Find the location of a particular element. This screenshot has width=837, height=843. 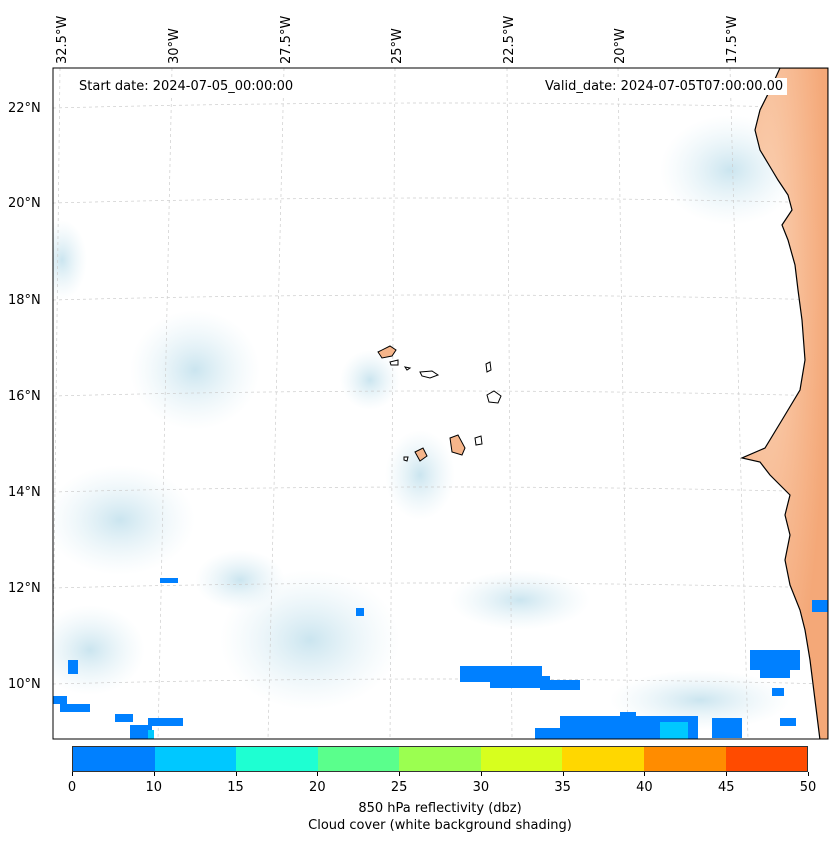

lon-label: 17.5°W is located at coordinates (732, 40).